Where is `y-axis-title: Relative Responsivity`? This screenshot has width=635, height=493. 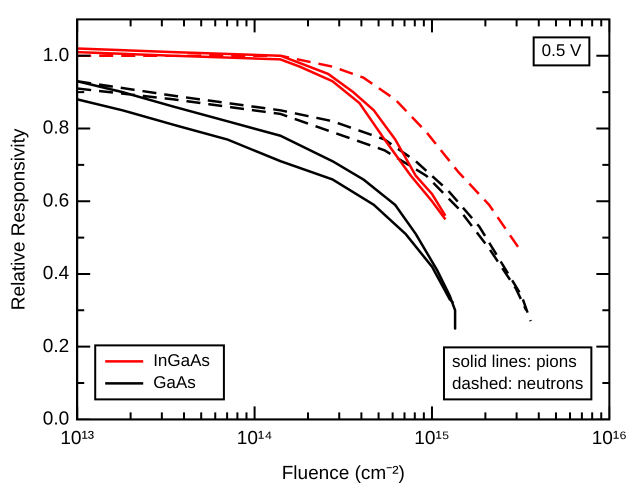 y-axis-title: Relative Responsivity is located at coordinates (19, 219).